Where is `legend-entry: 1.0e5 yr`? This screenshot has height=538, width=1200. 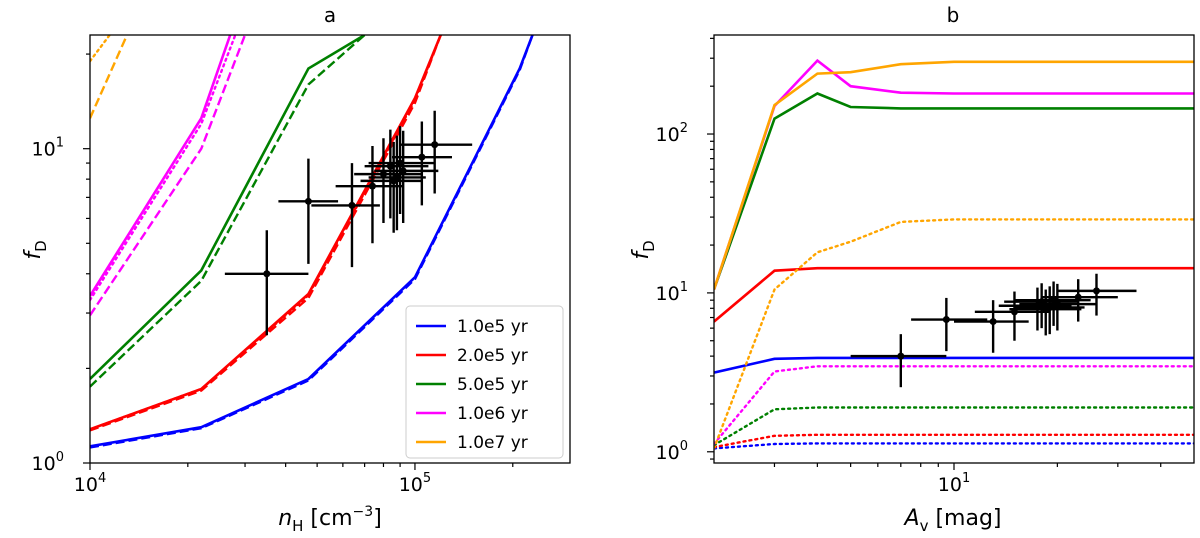
legend-entry: 1.0e5 yr is located at coordinates (472, 327).